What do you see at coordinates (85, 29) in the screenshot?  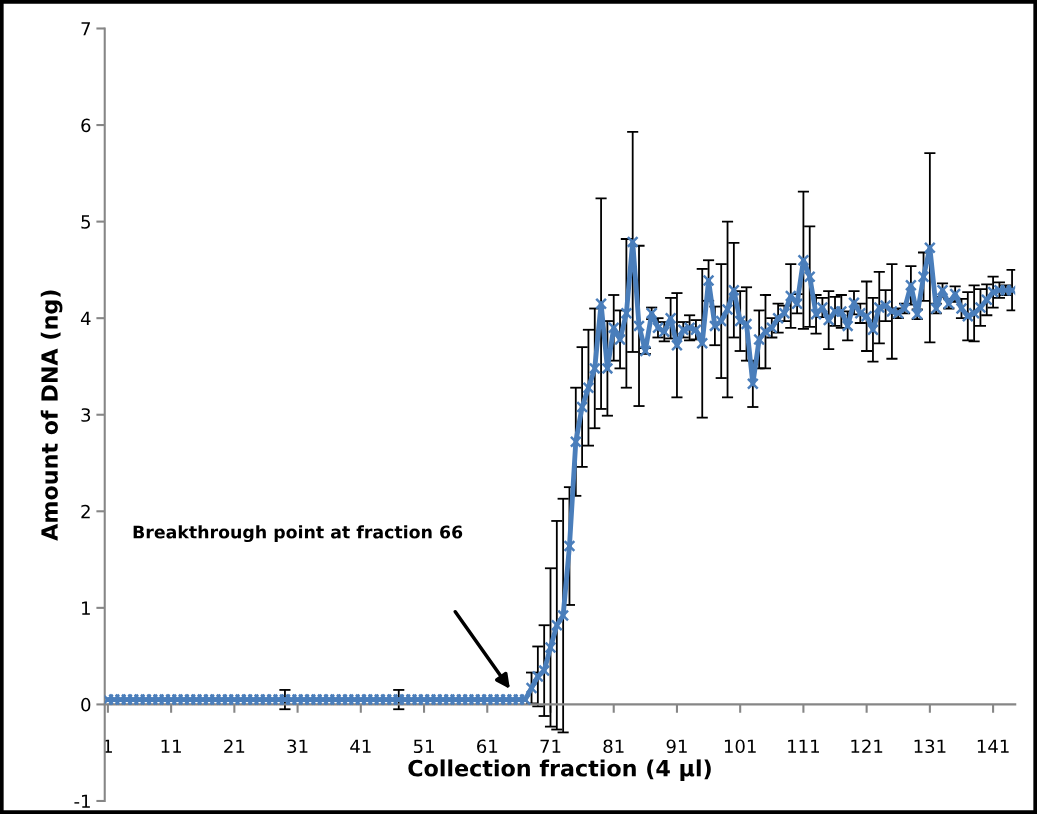 I see `y-tick-label: 7` at bounding box center [85, 29].